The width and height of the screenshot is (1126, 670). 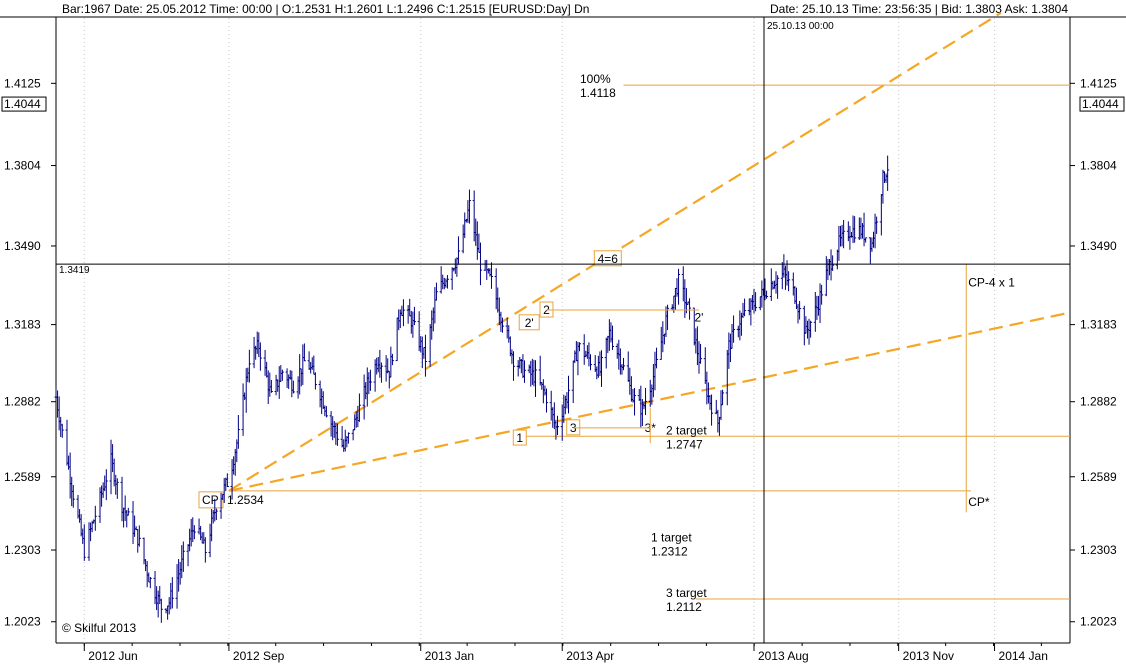 What do you see at coordinates (686, 430) in the screenshot?
I see `target-2-label: 2 target` at bounding box center [686, 430].